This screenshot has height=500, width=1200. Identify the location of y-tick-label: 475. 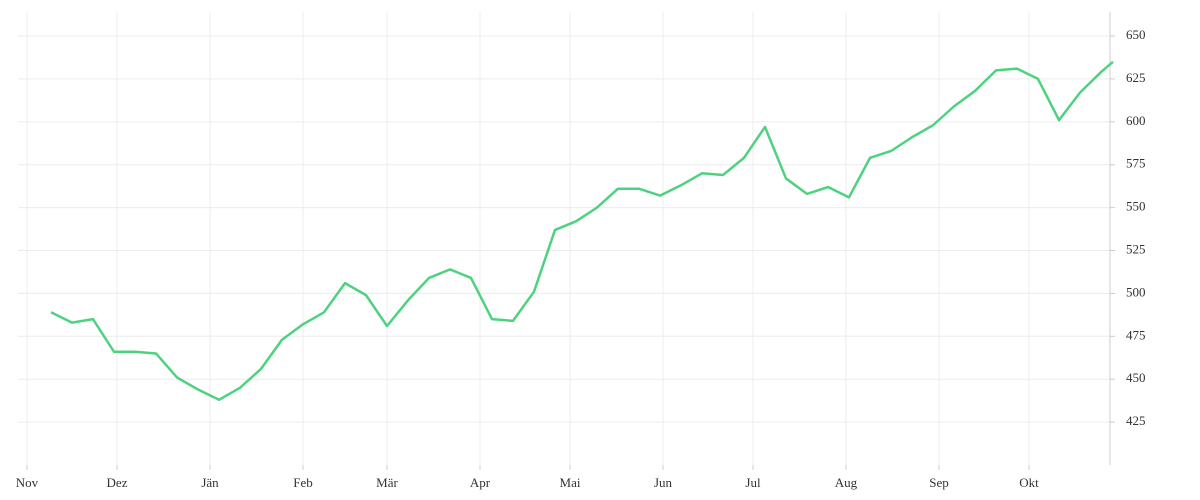
(1136, 334).